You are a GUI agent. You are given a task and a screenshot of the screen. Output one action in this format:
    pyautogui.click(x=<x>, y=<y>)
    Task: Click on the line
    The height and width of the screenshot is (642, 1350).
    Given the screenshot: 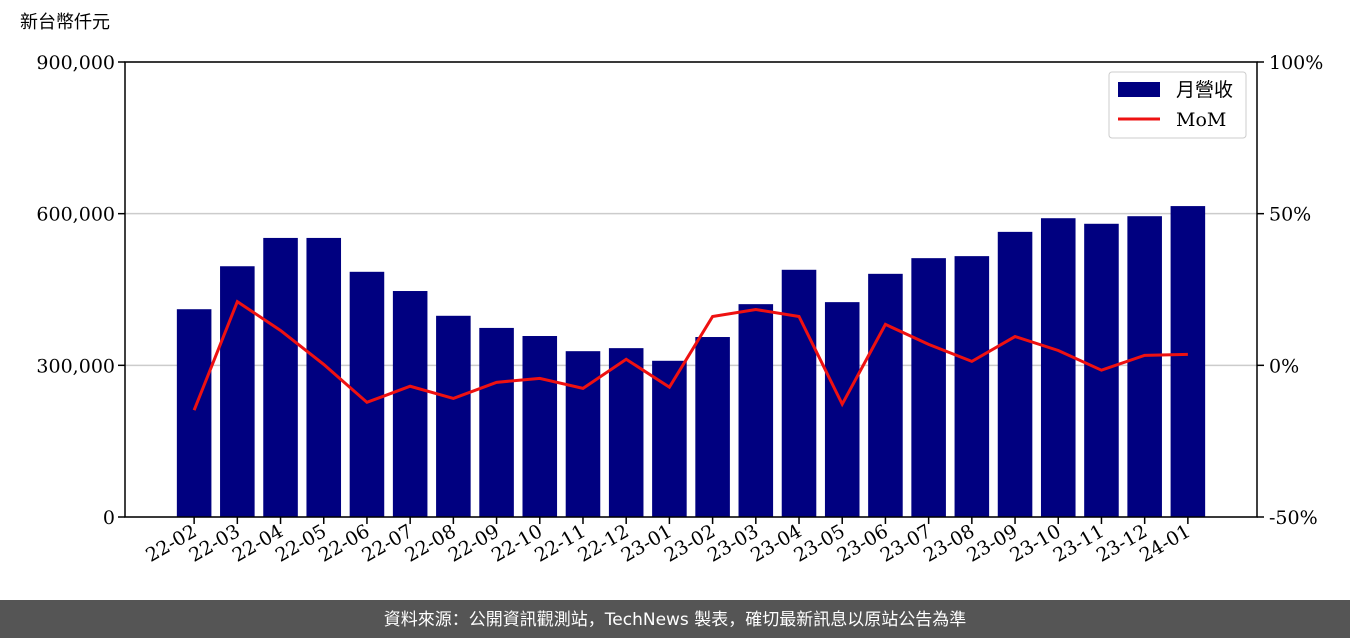 What is the action you would take?
    pyautogui.click(x=690, y=355)
    